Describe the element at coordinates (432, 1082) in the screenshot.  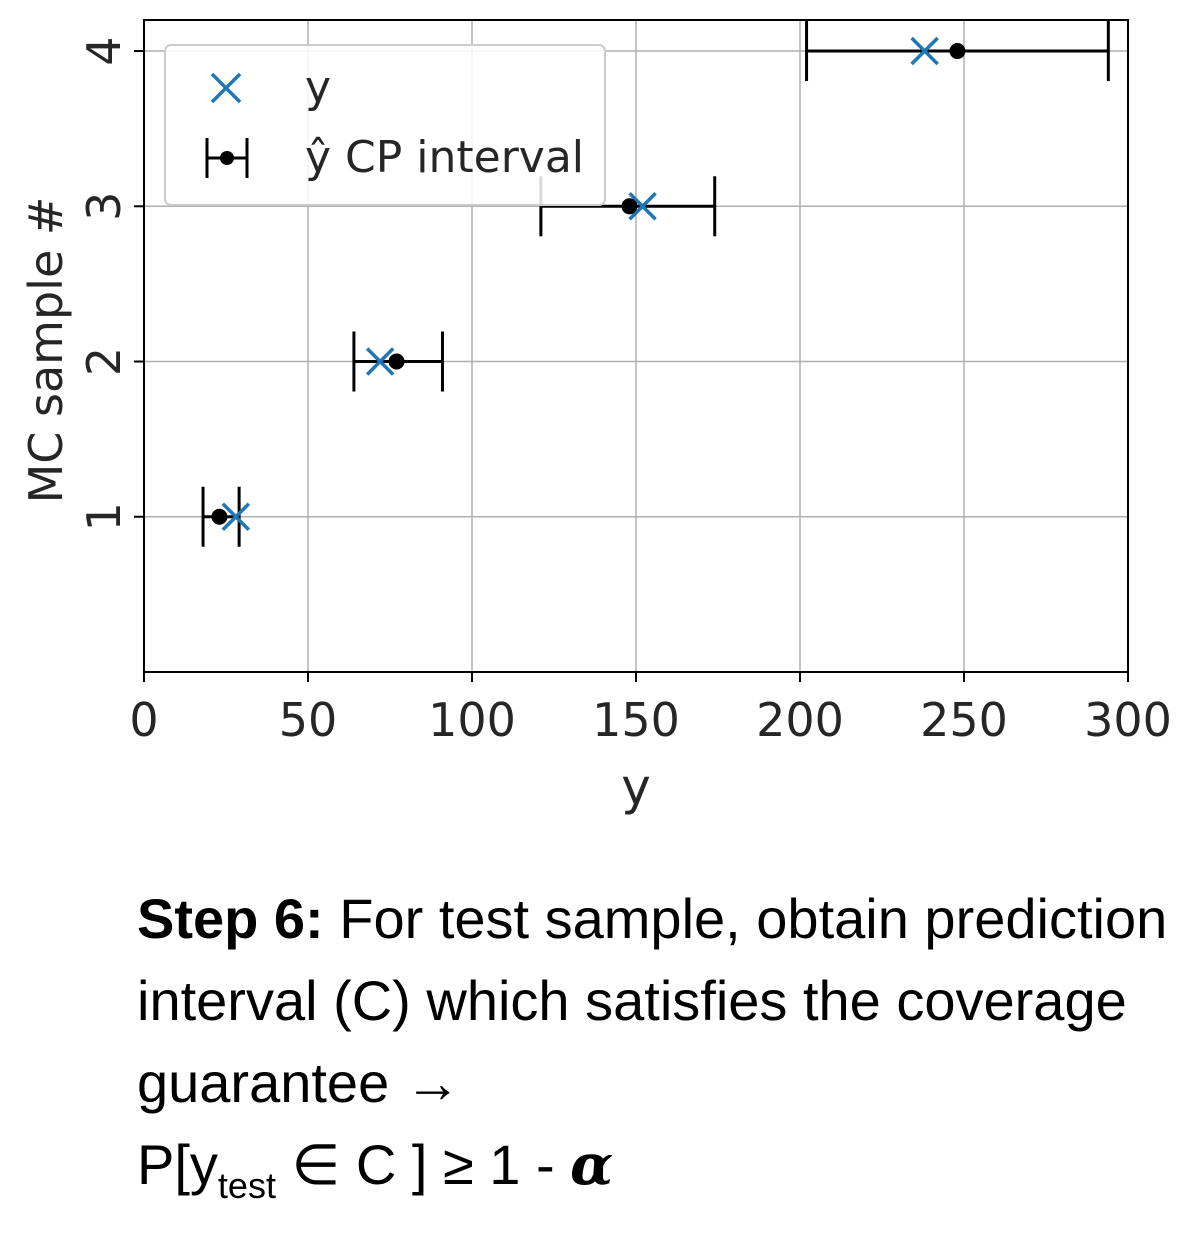
I see `arrow-icon: →` at that location.